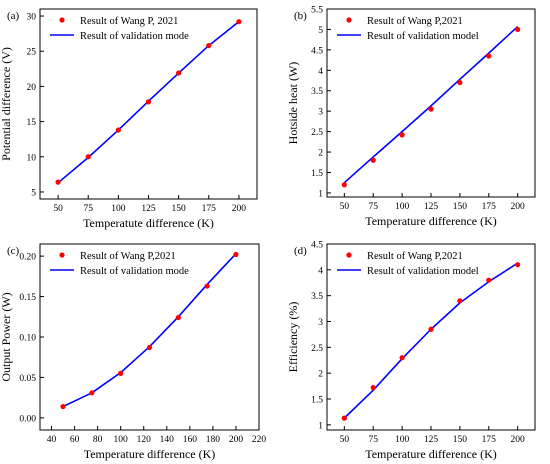 The image size is (550, 464). I want to click on panel-label: (b), so click(300, 16).